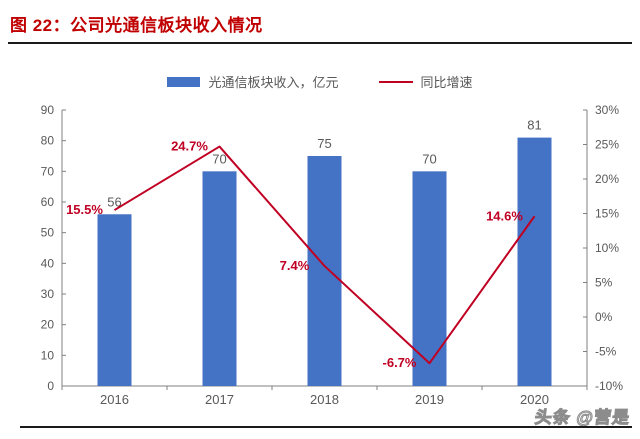 Image resolution: width=640 pixels, height=439 pixels. Describe the element at coordinates (184, 81) in the screenshot. I see `legend-bar-swatch` at that location.